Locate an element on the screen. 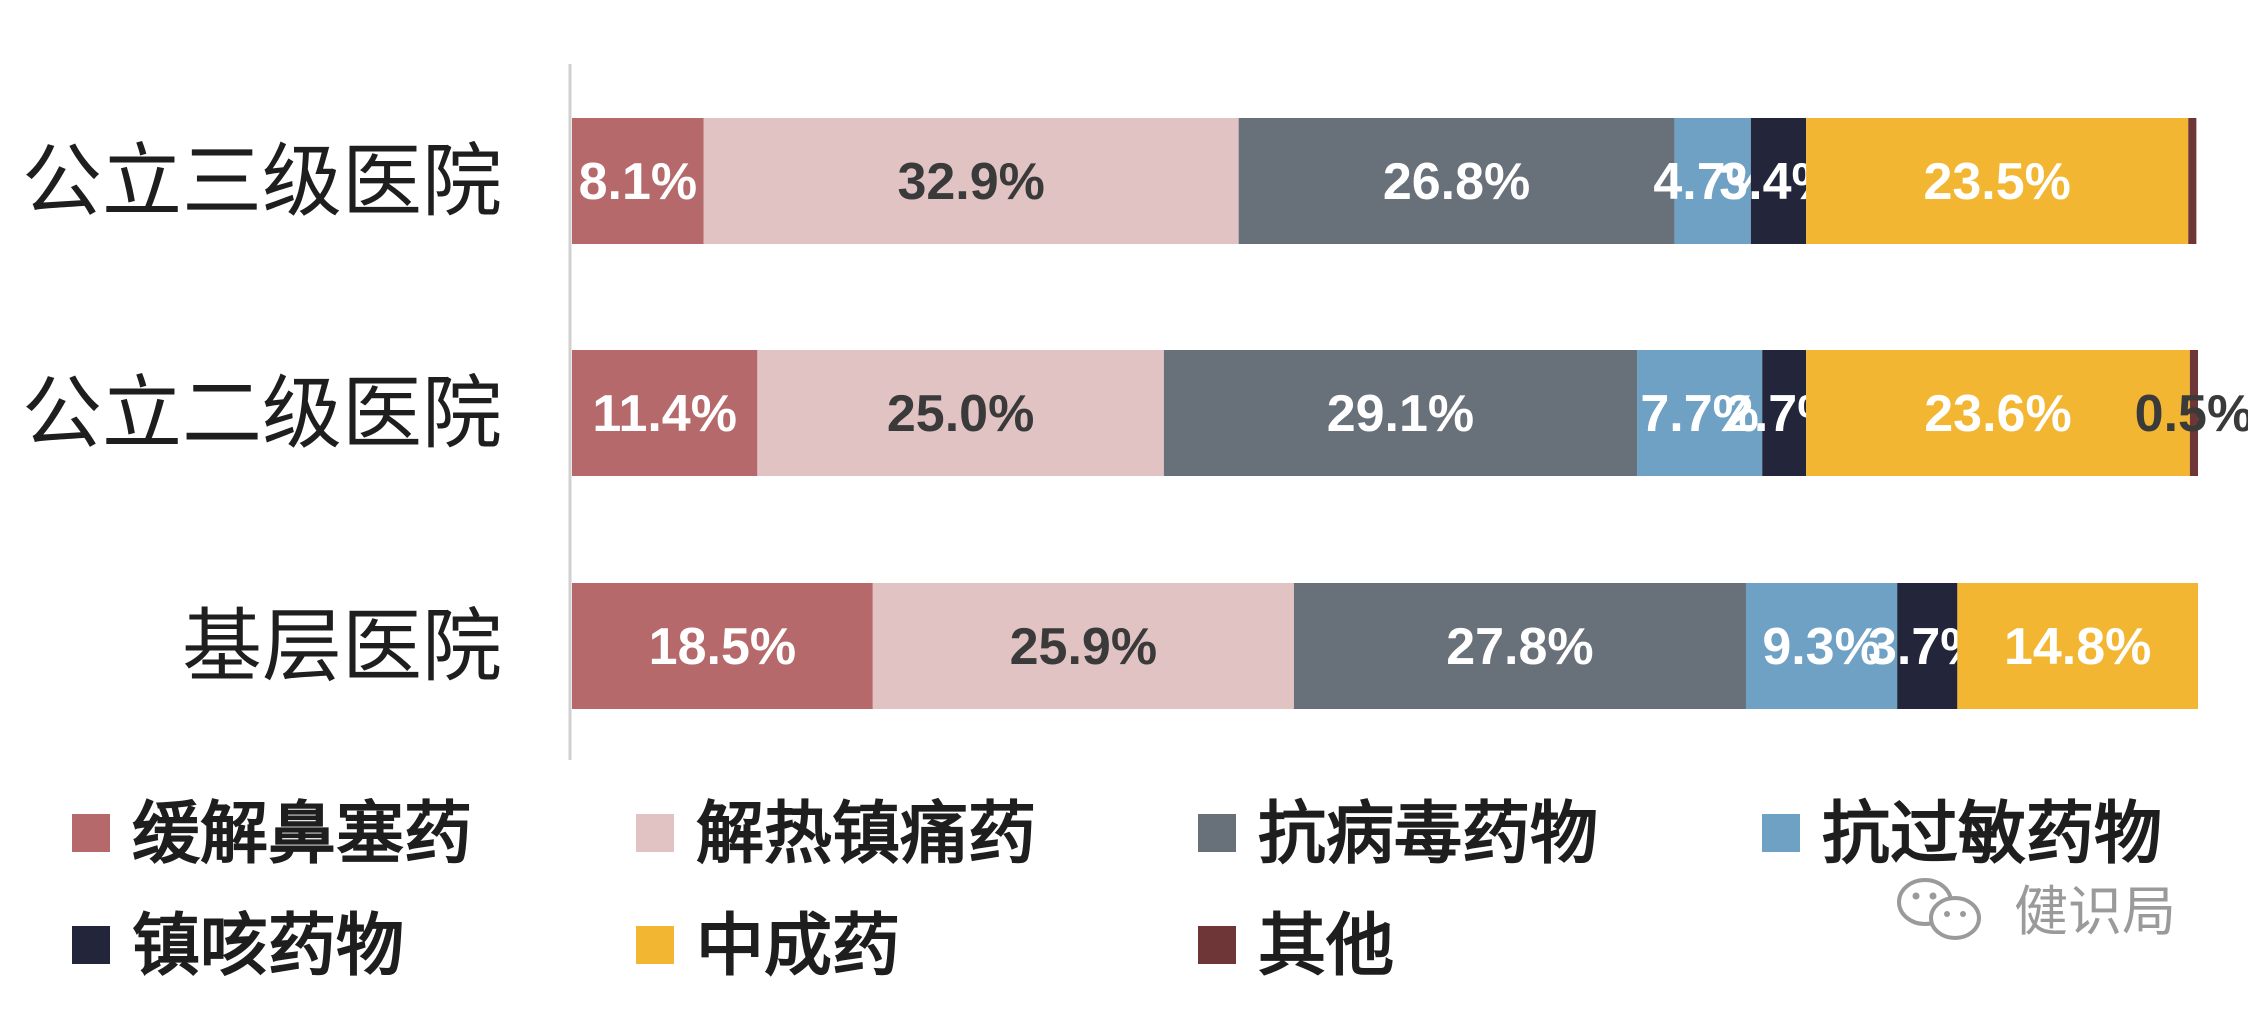  data-label: 7.7% is located at coordinates (1699, 414).